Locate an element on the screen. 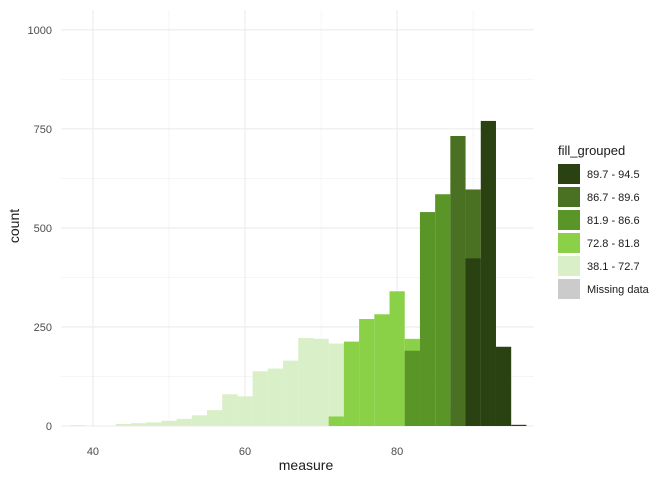  y-axis-ticks: 0 250 500 750 1000 is located at coordinates (40, 229).